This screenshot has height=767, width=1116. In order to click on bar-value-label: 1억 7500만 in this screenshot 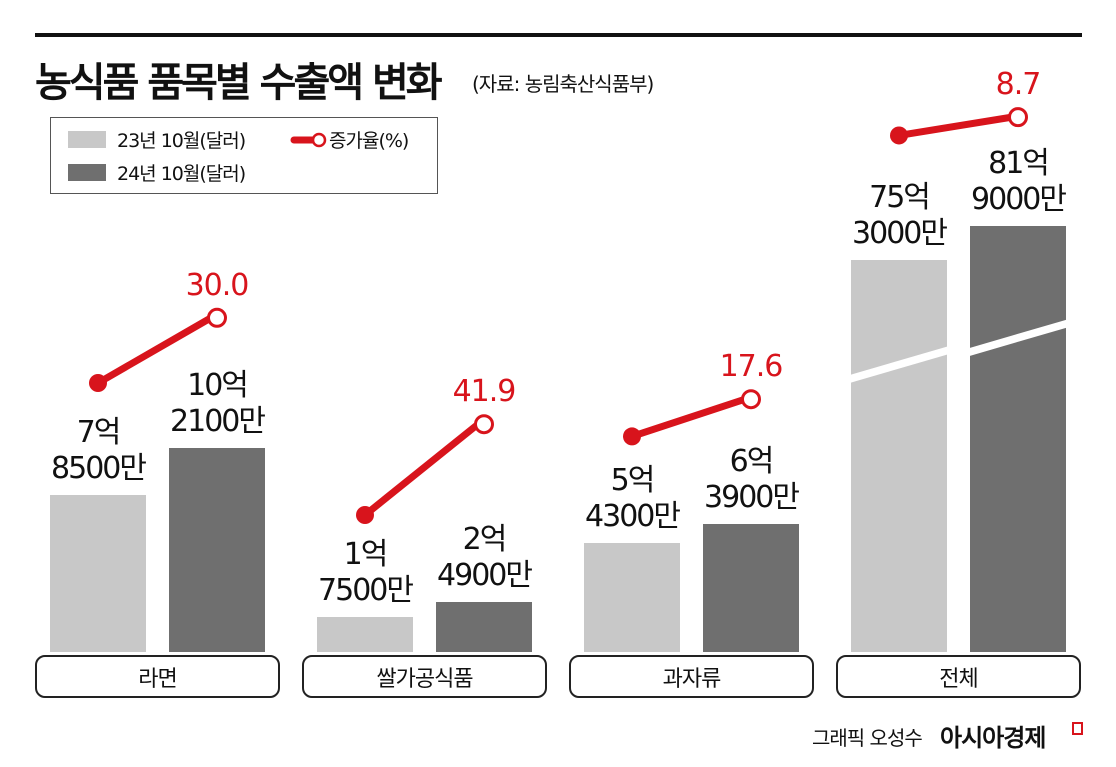, I will do `click(365, 573)`.